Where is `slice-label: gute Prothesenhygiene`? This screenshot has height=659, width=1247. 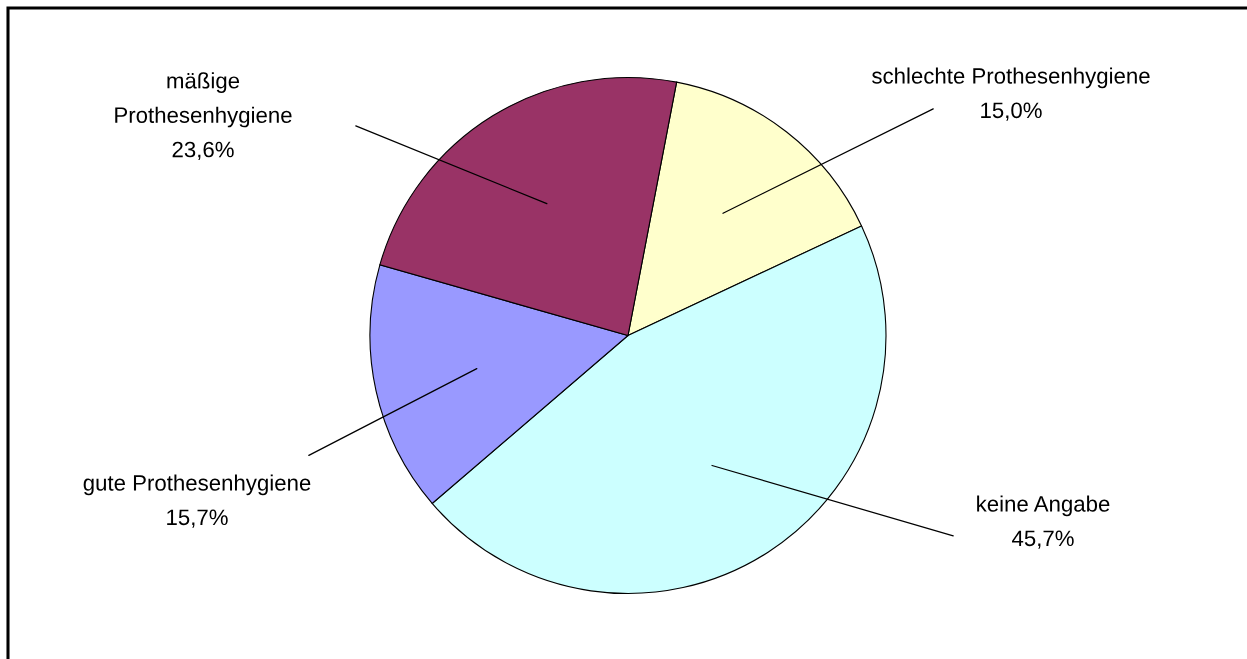 slice-label: gute Prothesenhygiene is located at coordinates (197, 485).